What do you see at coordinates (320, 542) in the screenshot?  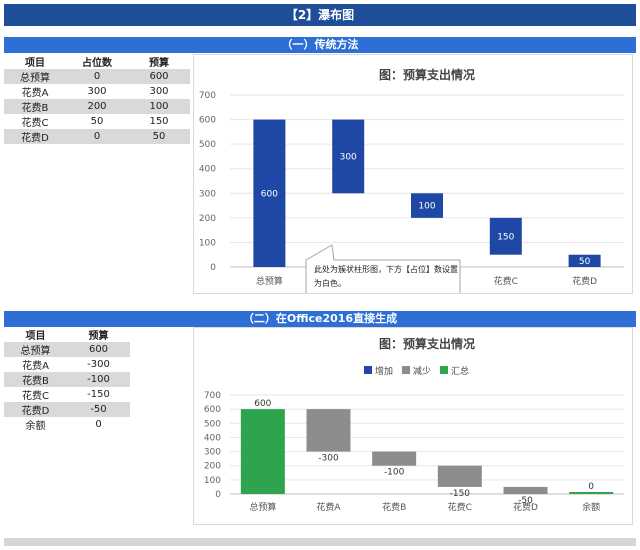 I see `bottom-strip` at bounding box center [320, 542].